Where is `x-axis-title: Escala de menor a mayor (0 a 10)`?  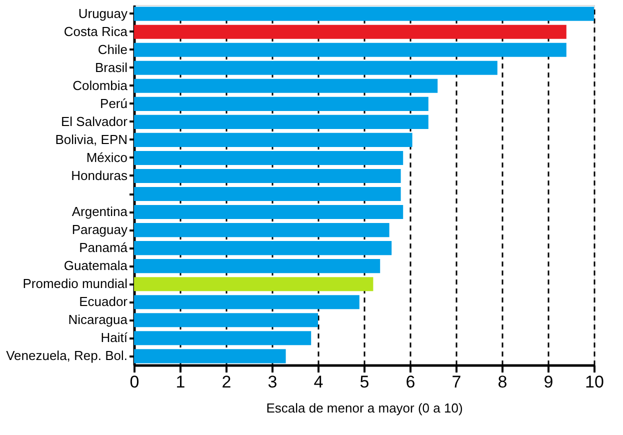
x-axis-title: Escala de menor a mayor (0 a 10) is located at coordinates (364, 408).